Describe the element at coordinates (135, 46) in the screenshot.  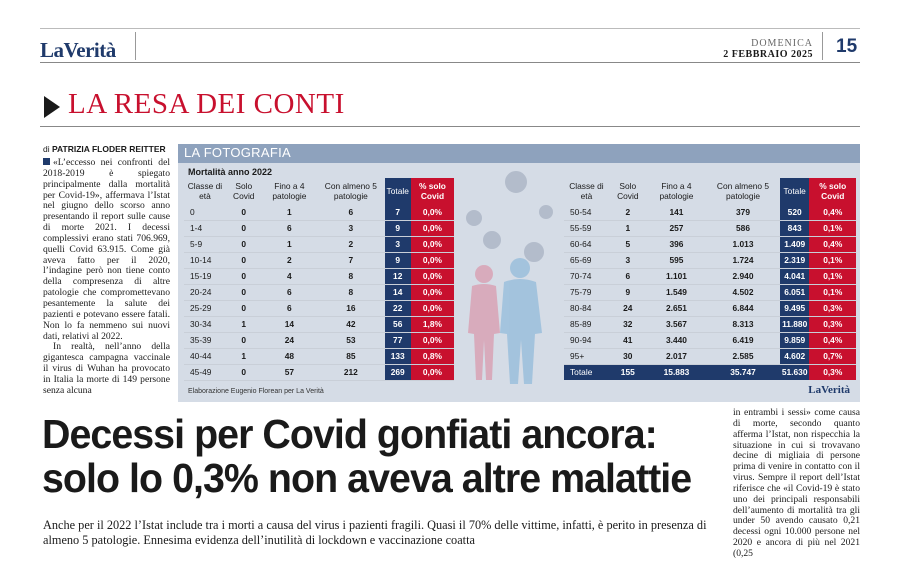
I see `header-divider` at that location.